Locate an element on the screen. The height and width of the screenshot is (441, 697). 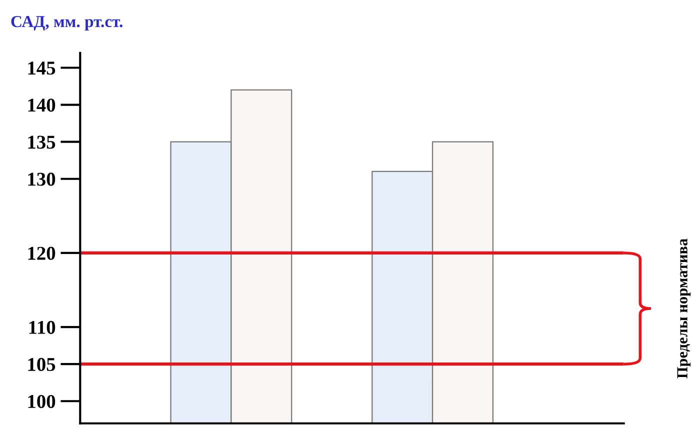
y-tick-label: 120 is located at coordinates (42, 253).